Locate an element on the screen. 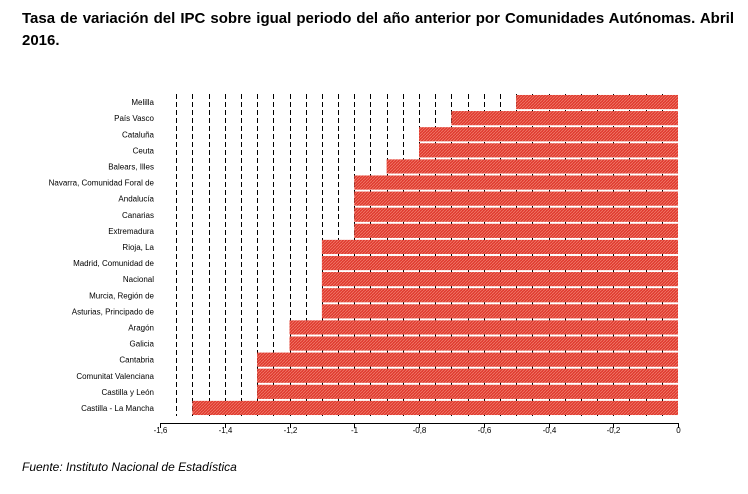 This screenshot has width=748, height=494. category-label: Navarra, Comunidad Foral de is located at coordinates (102, 183).